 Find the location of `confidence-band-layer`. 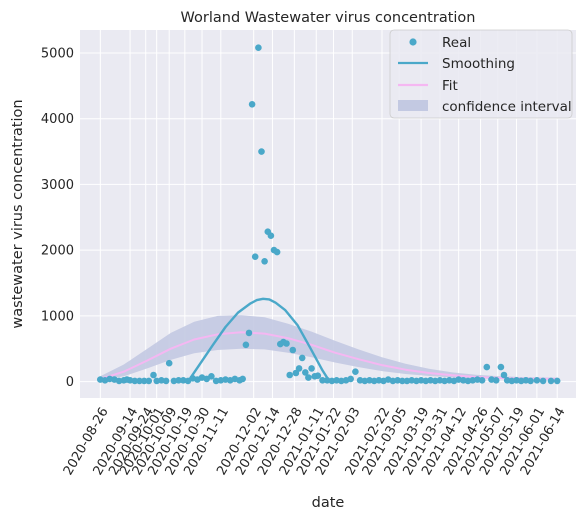

confidence-band-layer is located at coordinates (329, 348).